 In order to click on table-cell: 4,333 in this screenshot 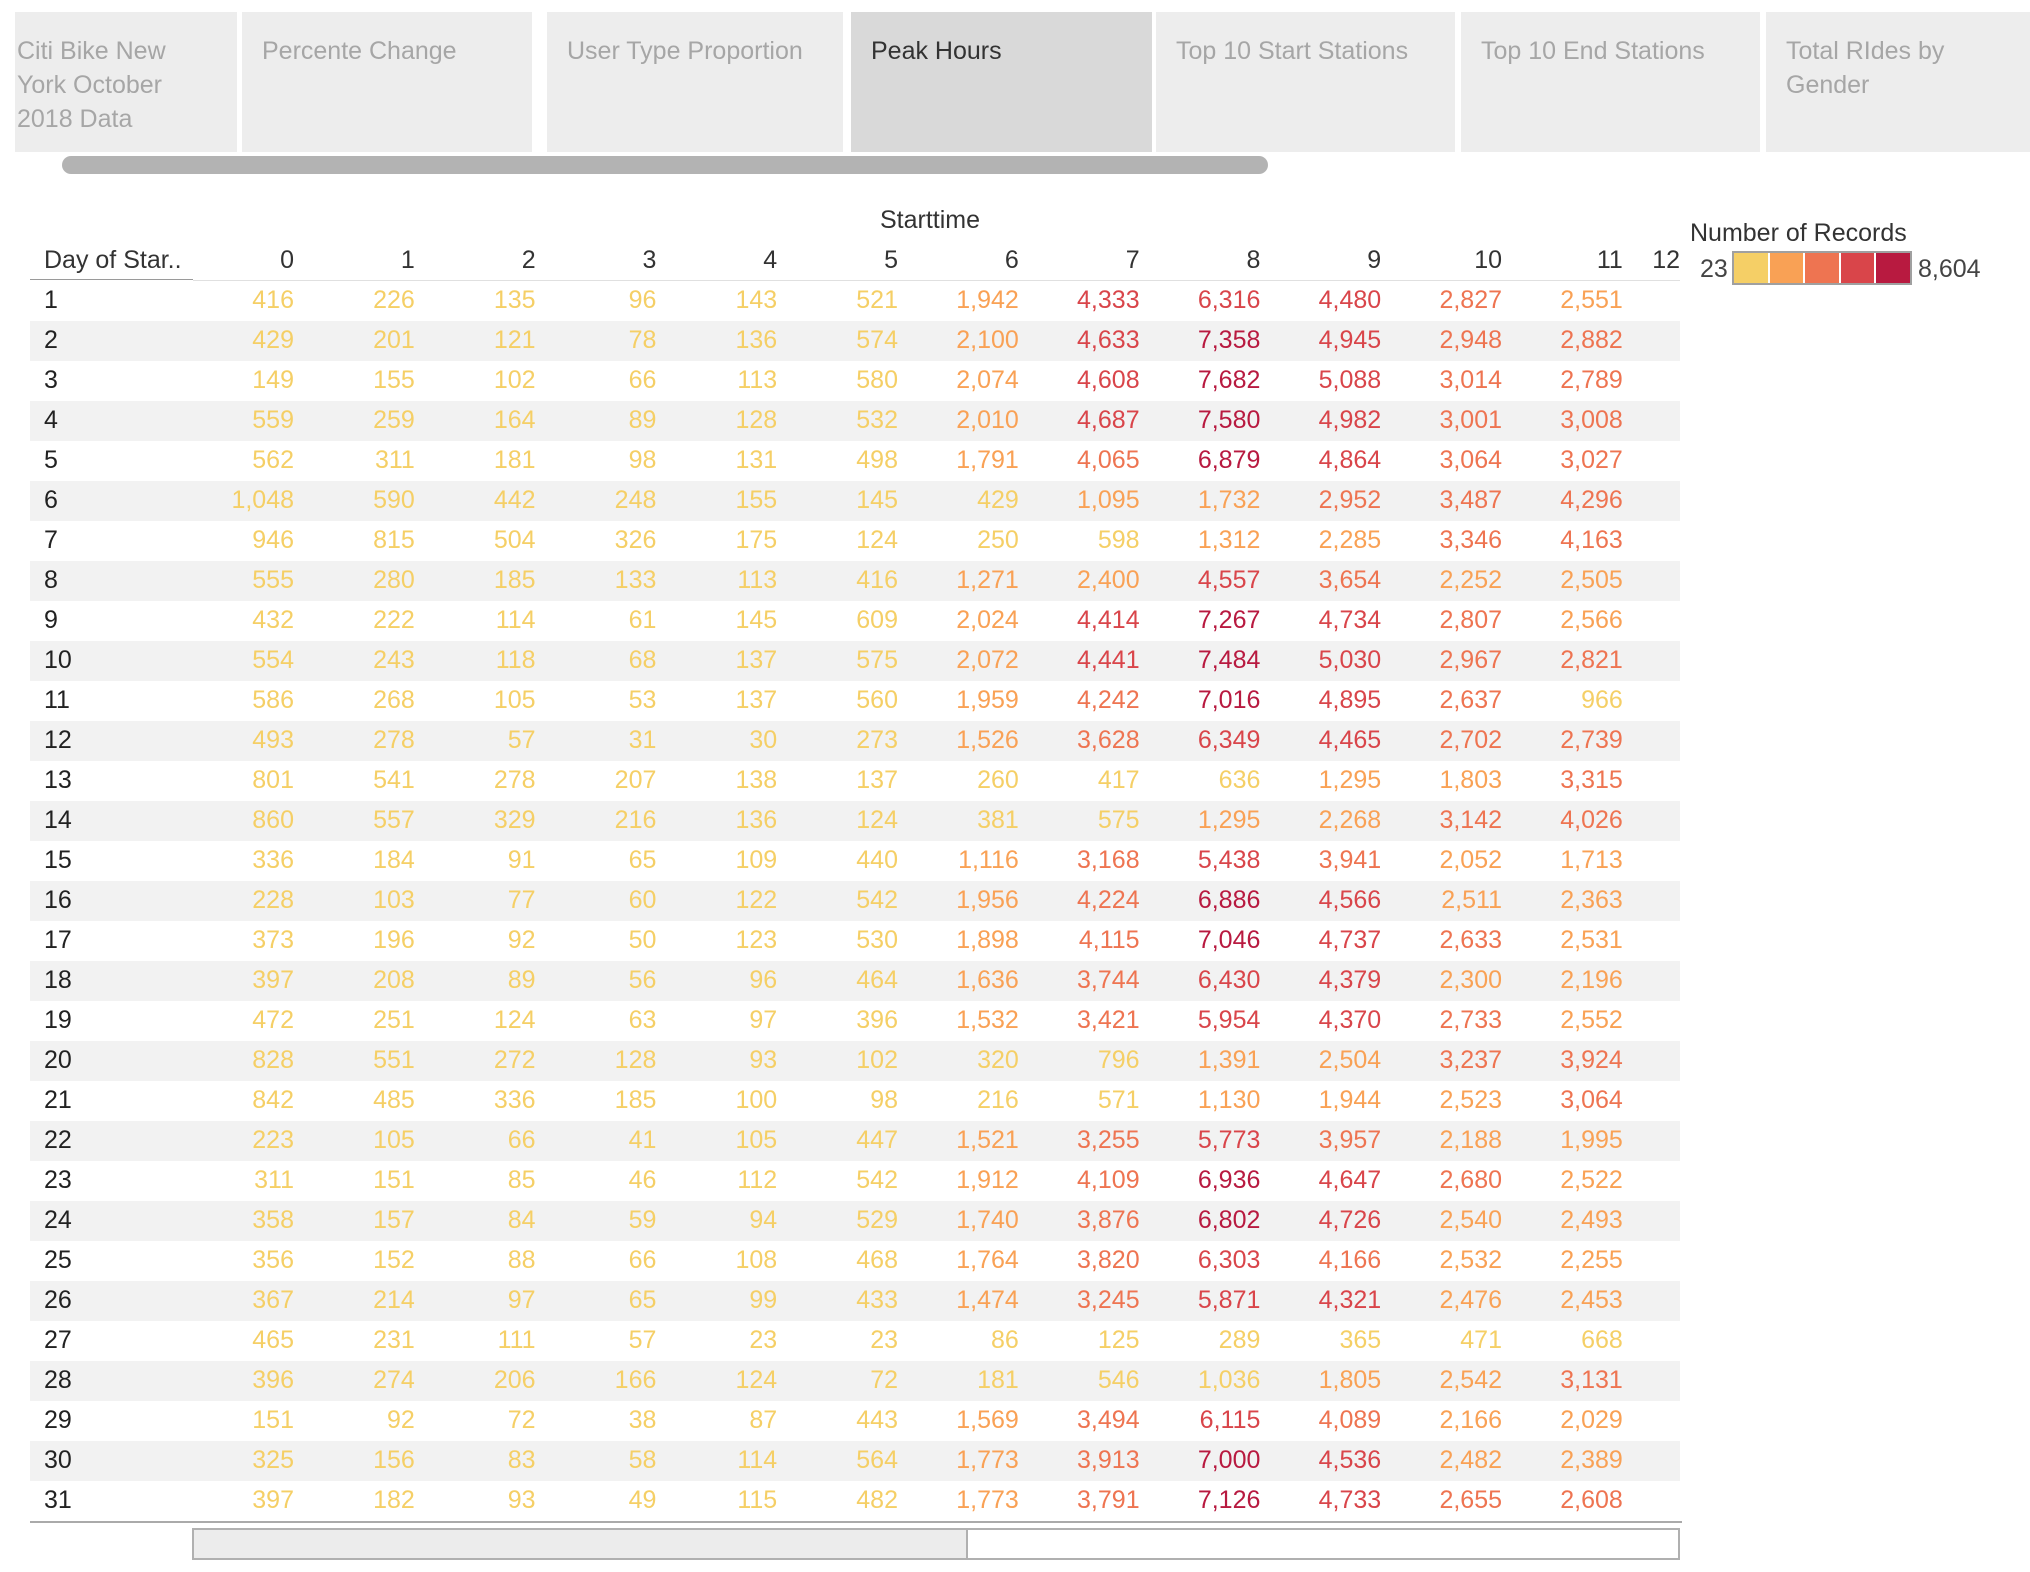, I will do `click(1108, 300)`.